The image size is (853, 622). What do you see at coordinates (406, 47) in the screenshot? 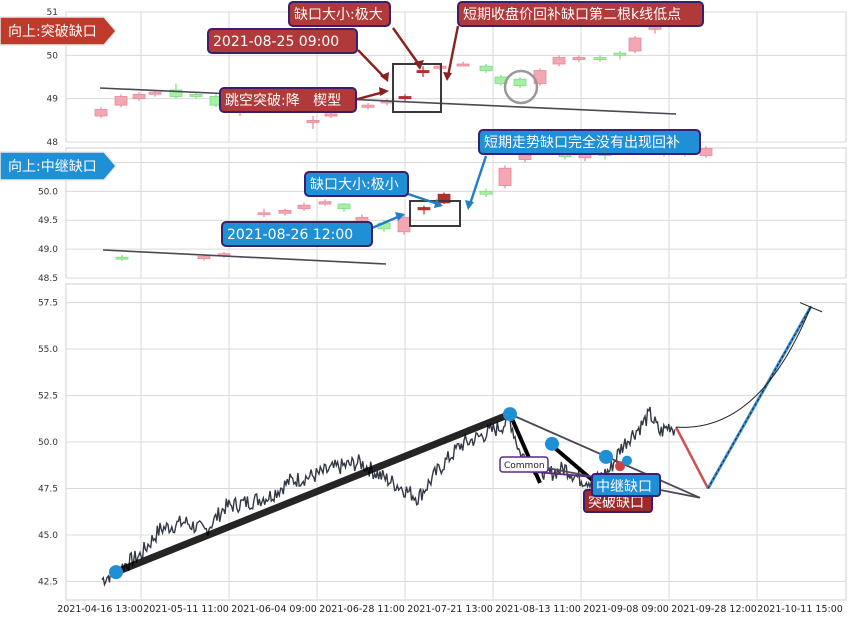
I see `arrow-size-top` at bounding box center [406, 47].